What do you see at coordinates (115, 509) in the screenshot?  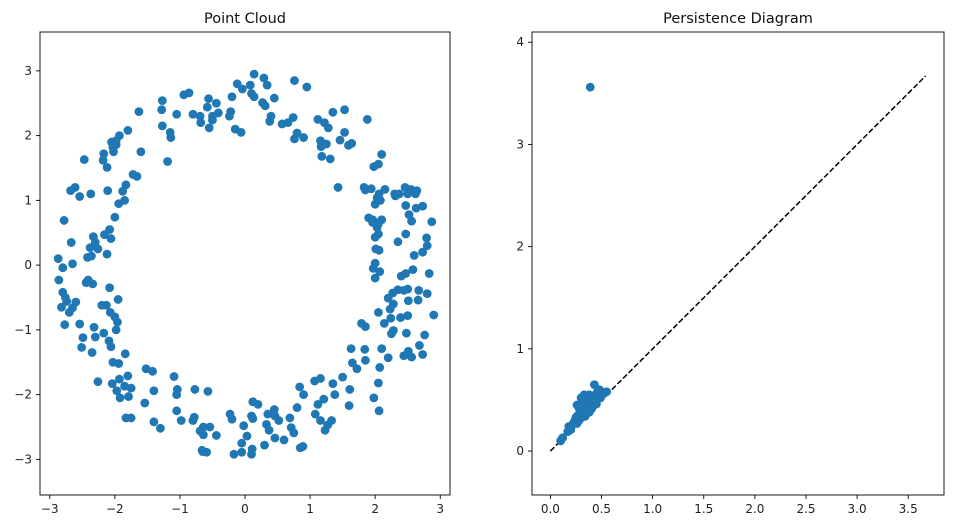 I see `point-cloud-xtick-label: −2` at bounding box center [115, 509].